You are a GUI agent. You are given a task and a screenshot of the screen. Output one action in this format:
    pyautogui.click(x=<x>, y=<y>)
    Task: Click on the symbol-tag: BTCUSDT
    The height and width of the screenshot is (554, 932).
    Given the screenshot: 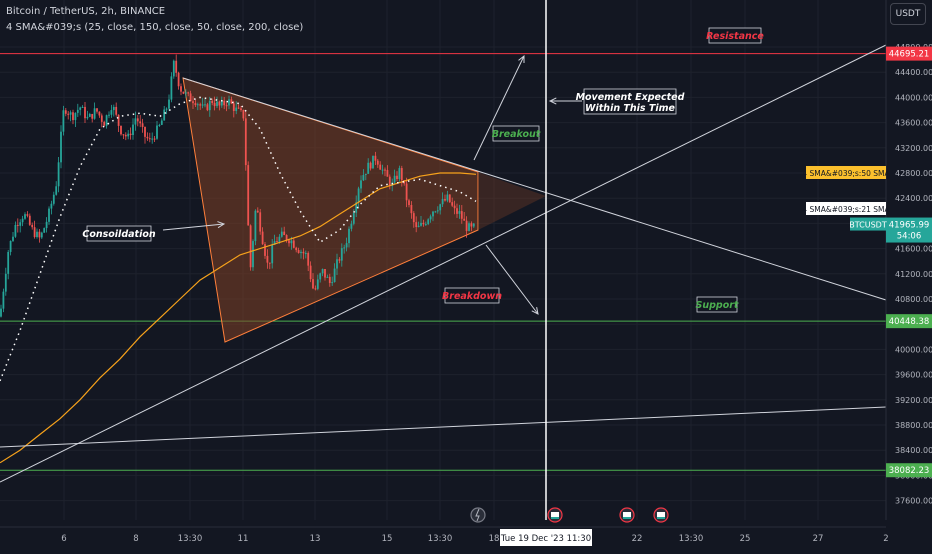 What is the action you would take?
    pyautogui.click(x=868, y=225)
    